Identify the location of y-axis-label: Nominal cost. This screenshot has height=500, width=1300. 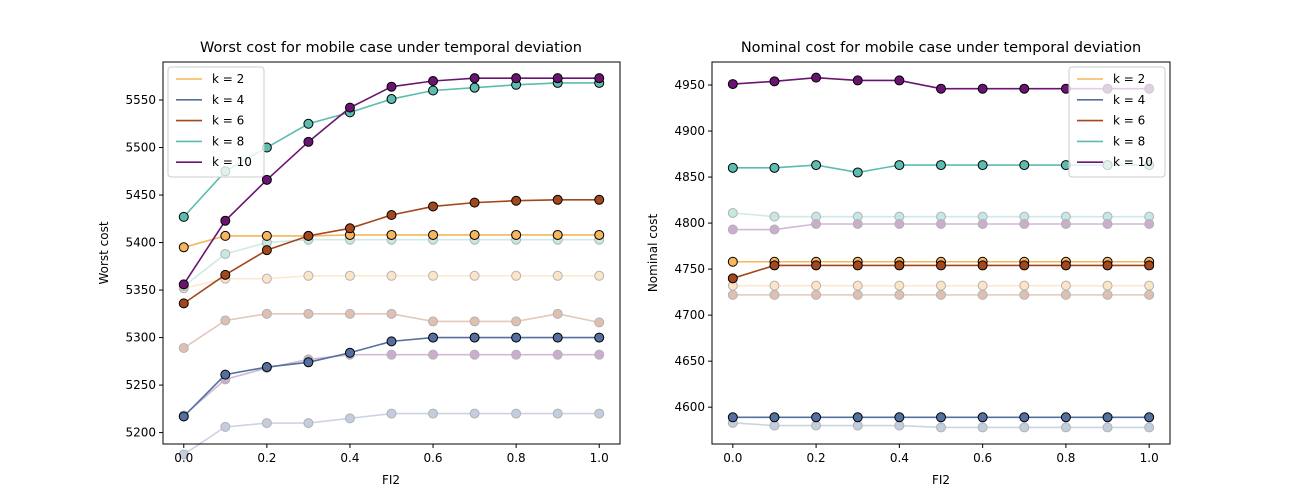
(653, 253).